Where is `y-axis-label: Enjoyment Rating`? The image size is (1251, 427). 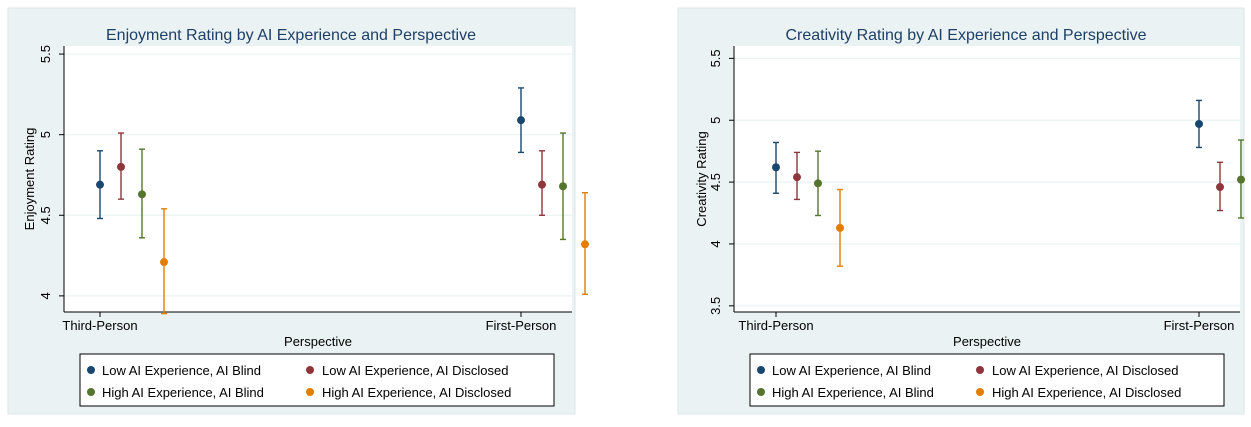
y-axis-label: Enjoyment Rating is located at coordinates (29, 179).